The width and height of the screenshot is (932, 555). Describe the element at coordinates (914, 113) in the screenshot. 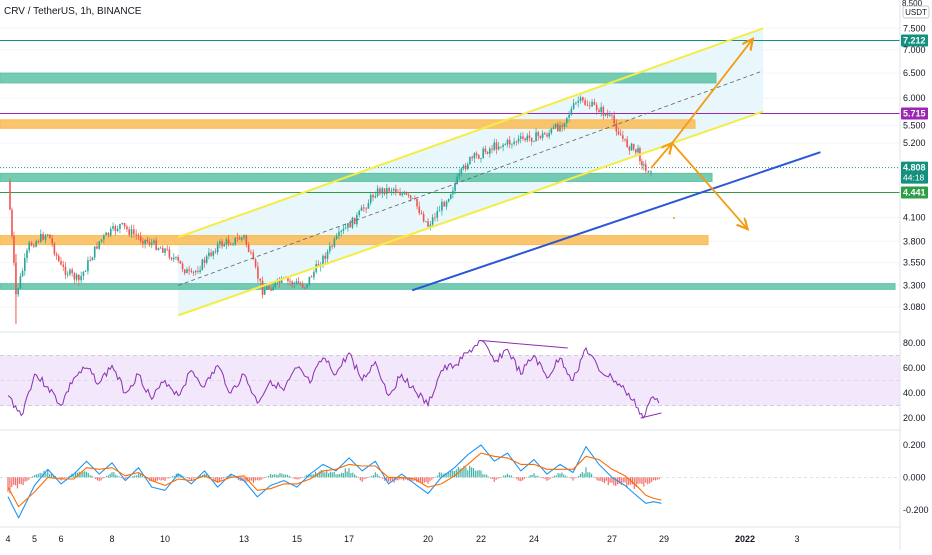

I see `price-tag-label: 5.715` at that location.